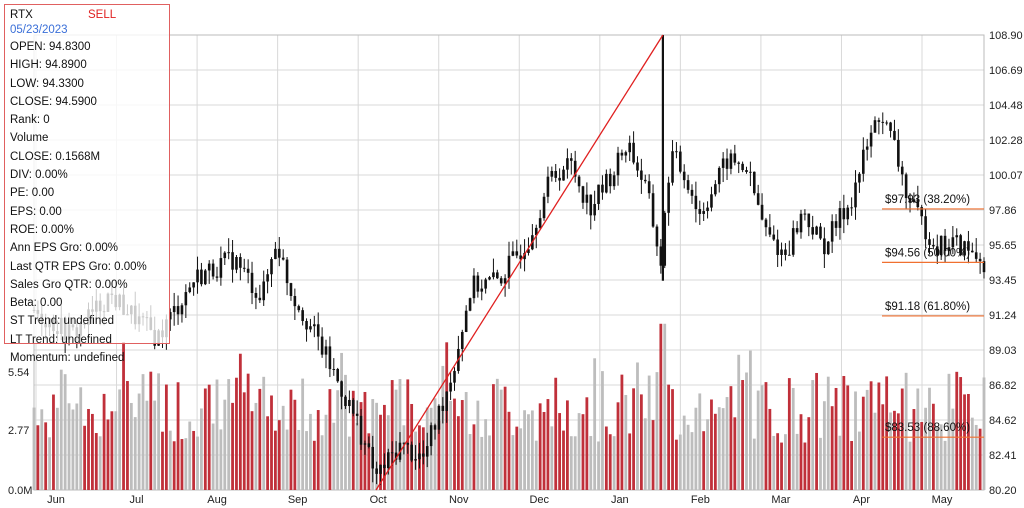 The image size is (1024, 508). Describe the element at coordinates (32, 193) in the screenshot. I see `info-line: PE: 0.00` at that location.